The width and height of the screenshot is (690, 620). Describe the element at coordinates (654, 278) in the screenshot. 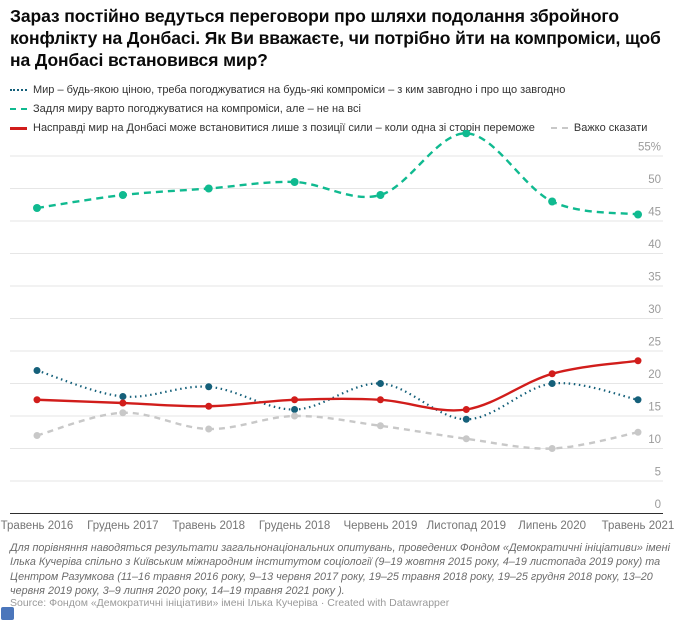

I see `y-axis-label-35: 35` at that location.